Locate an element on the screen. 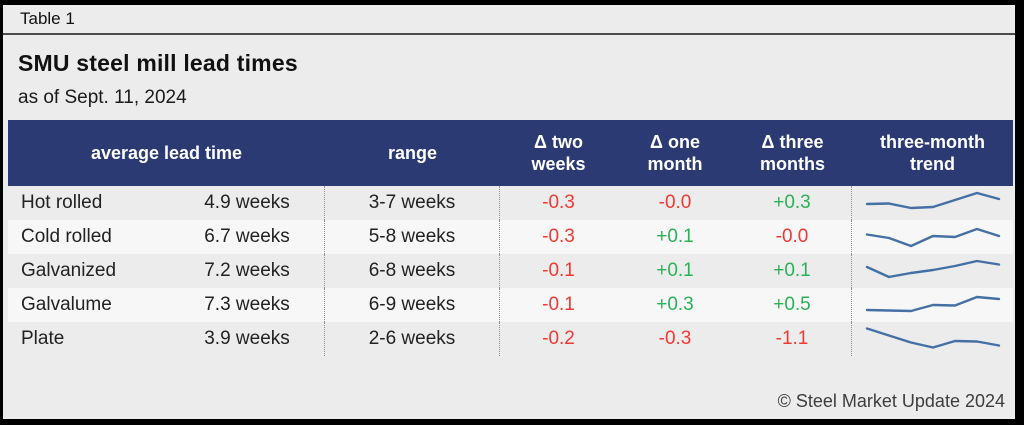  product-name: Hot rolled is located at coordinates (62, 202).